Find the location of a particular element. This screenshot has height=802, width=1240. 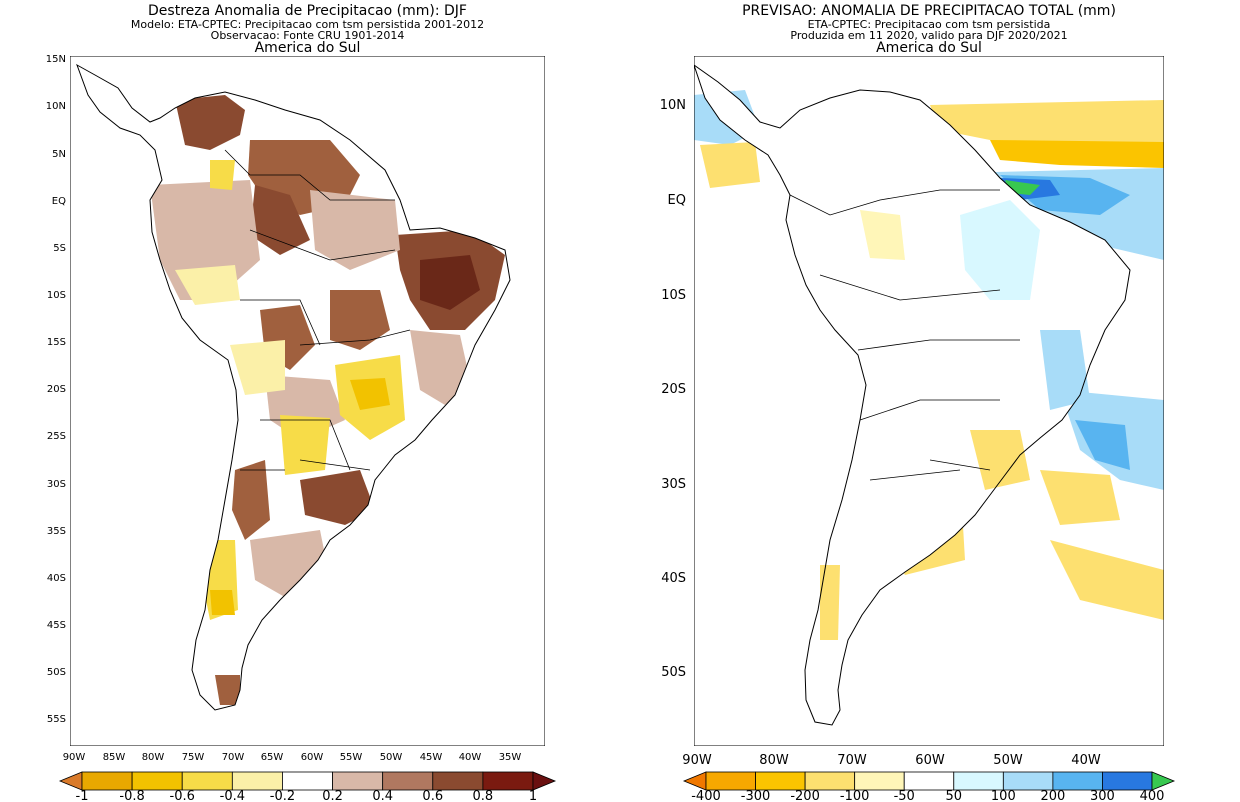

left-lat-label: 45S is located at coordinates (56, 625).